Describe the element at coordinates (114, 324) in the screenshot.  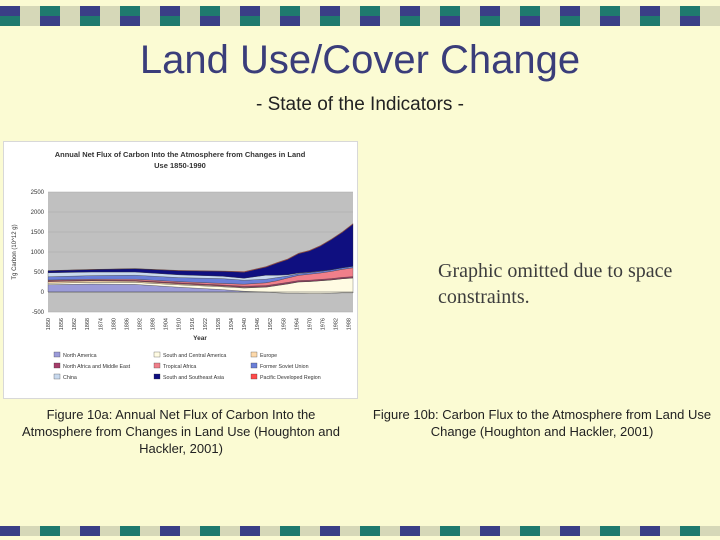
I see `x-tick-label: 1880` at that location.